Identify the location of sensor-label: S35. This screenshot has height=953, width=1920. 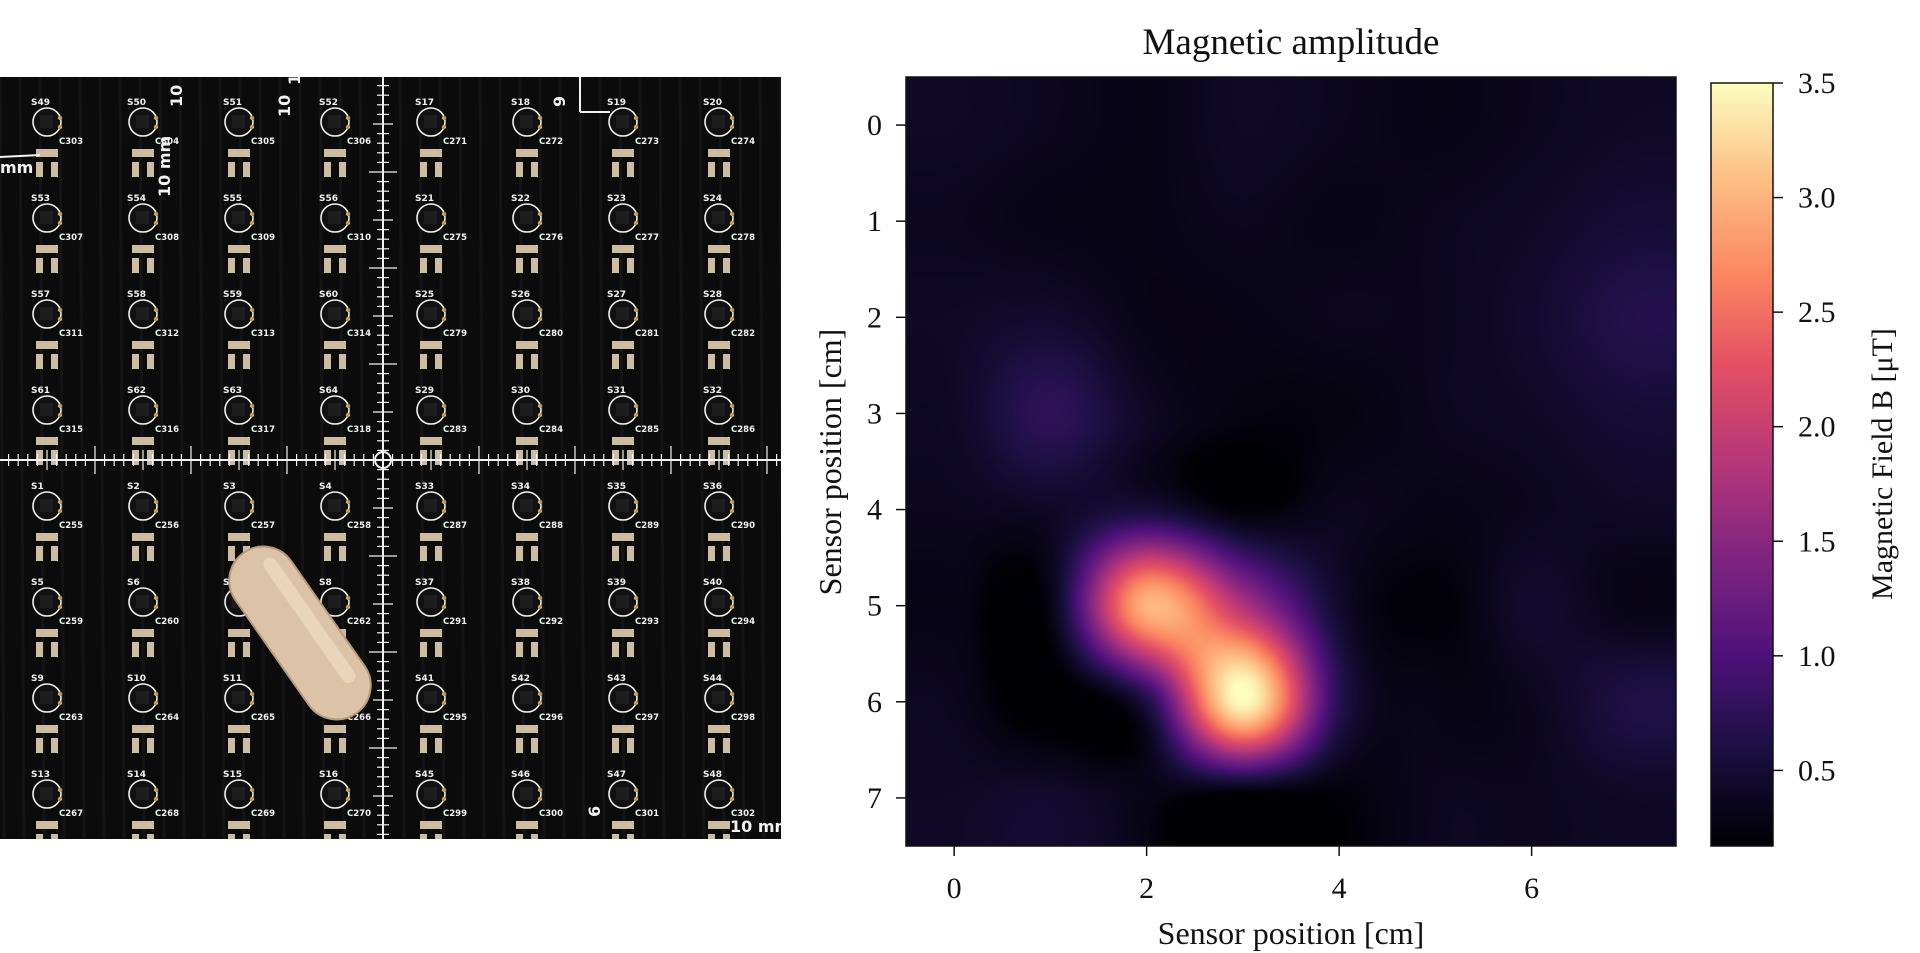
(616, 487).